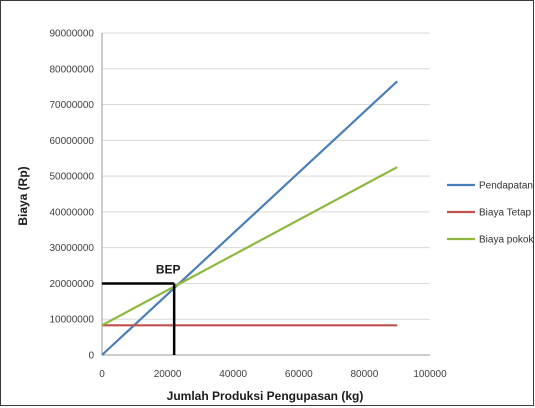 This screenshot has height=408, width=535. What do you see at coordinates (72, 284) in the screenshot?
I see `y-tick-label: 20000000` at bounding box center [72, 284].